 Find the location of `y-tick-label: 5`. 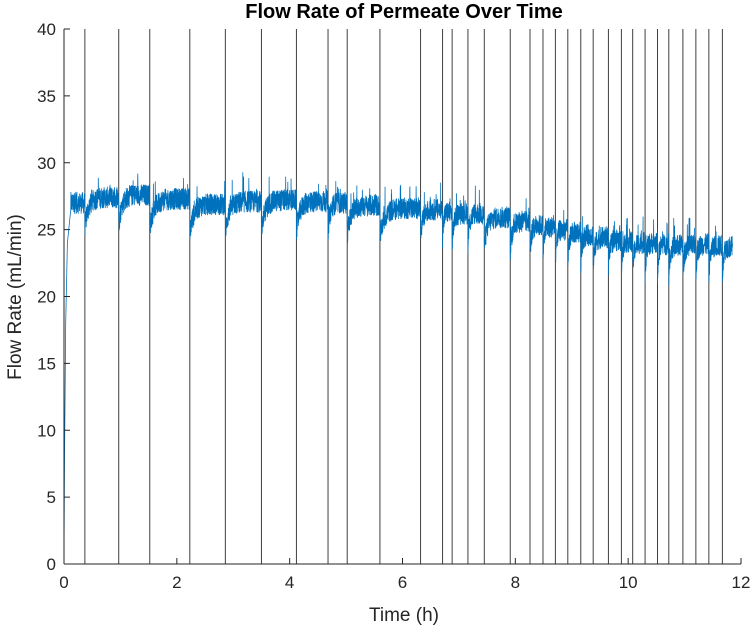

y-tick-label: 5 is located at coordinates (51, 497).